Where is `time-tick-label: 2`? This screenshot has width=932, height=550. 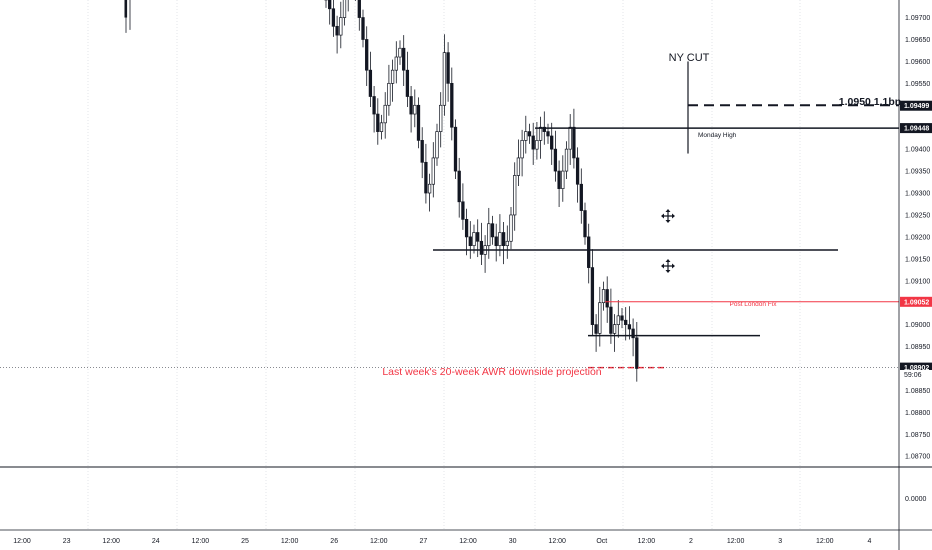
time-tick-label: 2 is located at coordinates (691, 541).